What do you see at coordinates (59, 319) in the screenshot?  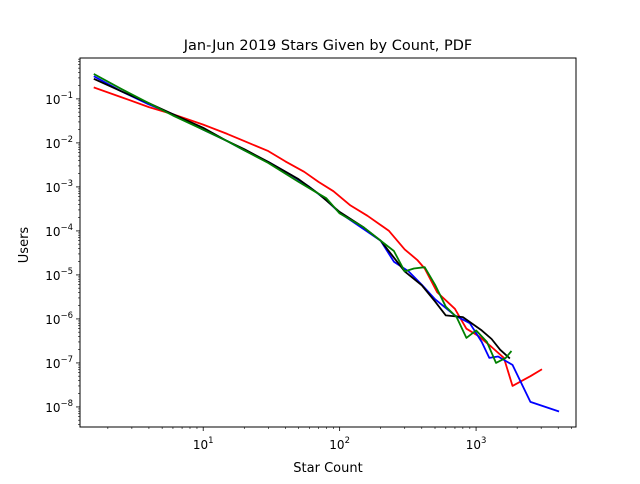 I see `y-tick-label: 10⁻⁶` at bounding box center [59, 319].